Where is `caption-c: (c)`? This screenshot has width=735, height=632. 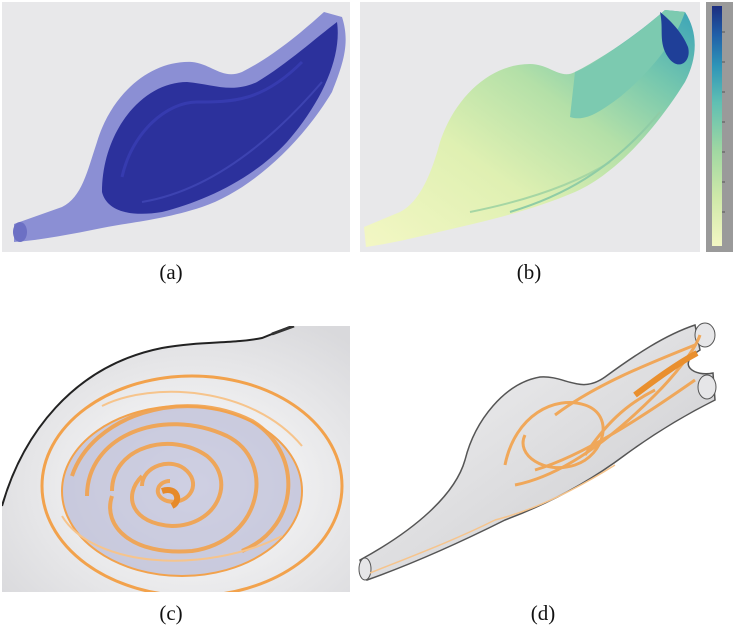 caption-c: (c) is located at coordinates (171, 613).